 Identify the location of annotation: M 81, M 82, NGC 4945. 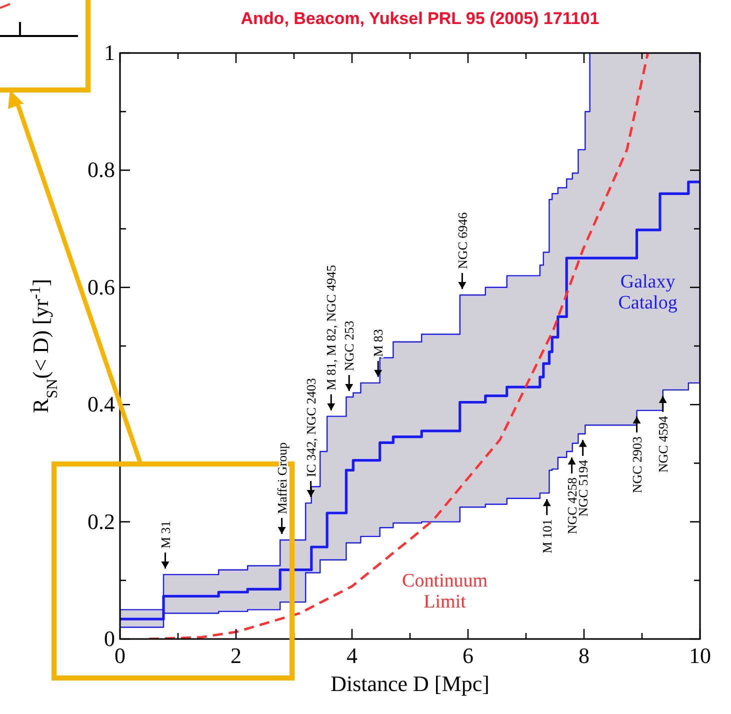
(331, 327).